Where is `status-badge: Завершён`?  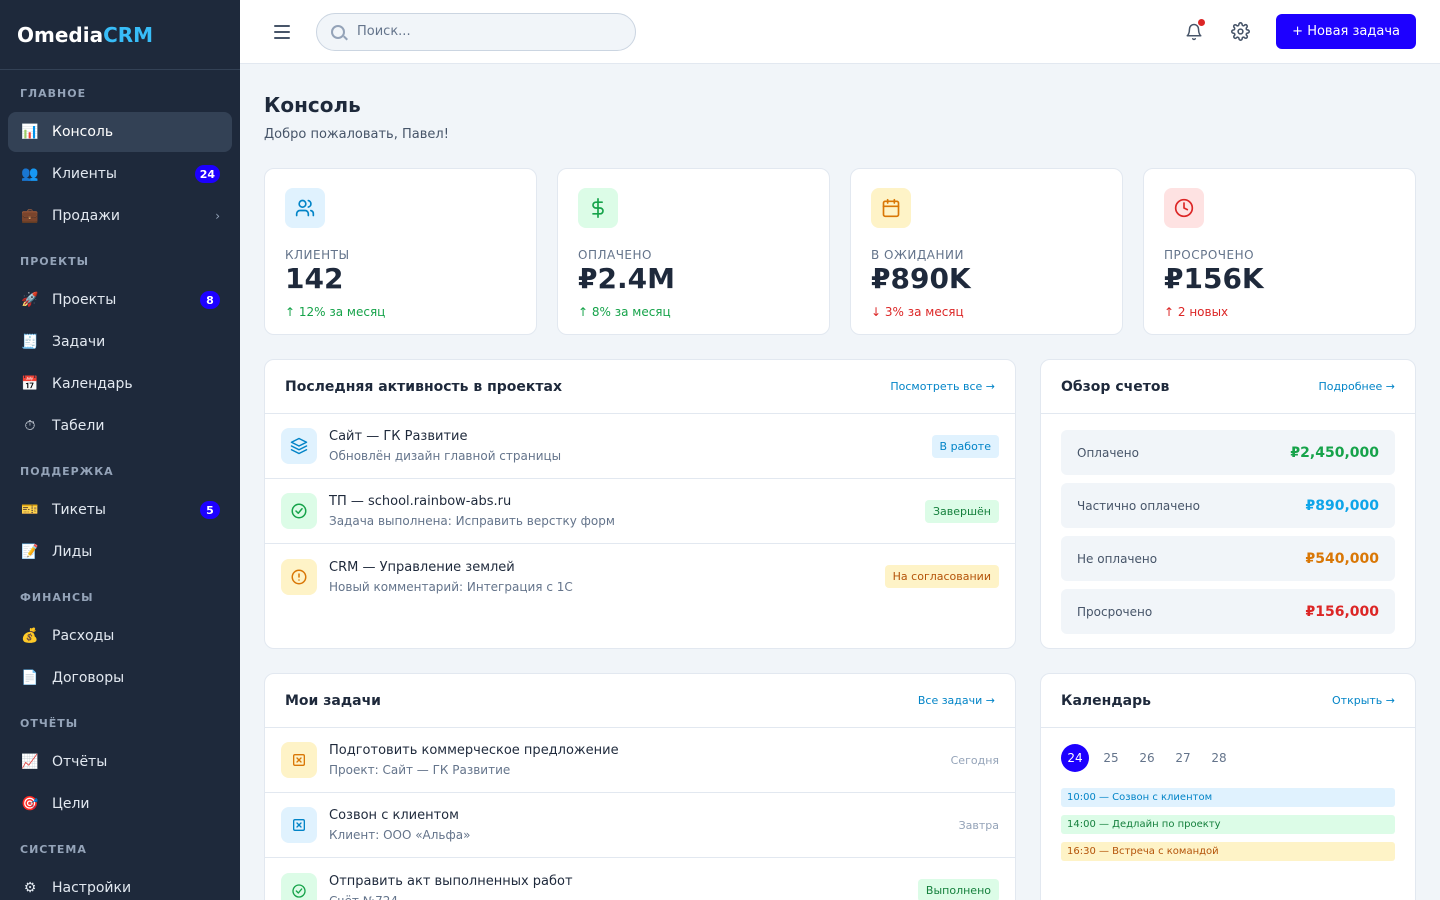
status-badge: Завершён is located at coordinates (961, 511).